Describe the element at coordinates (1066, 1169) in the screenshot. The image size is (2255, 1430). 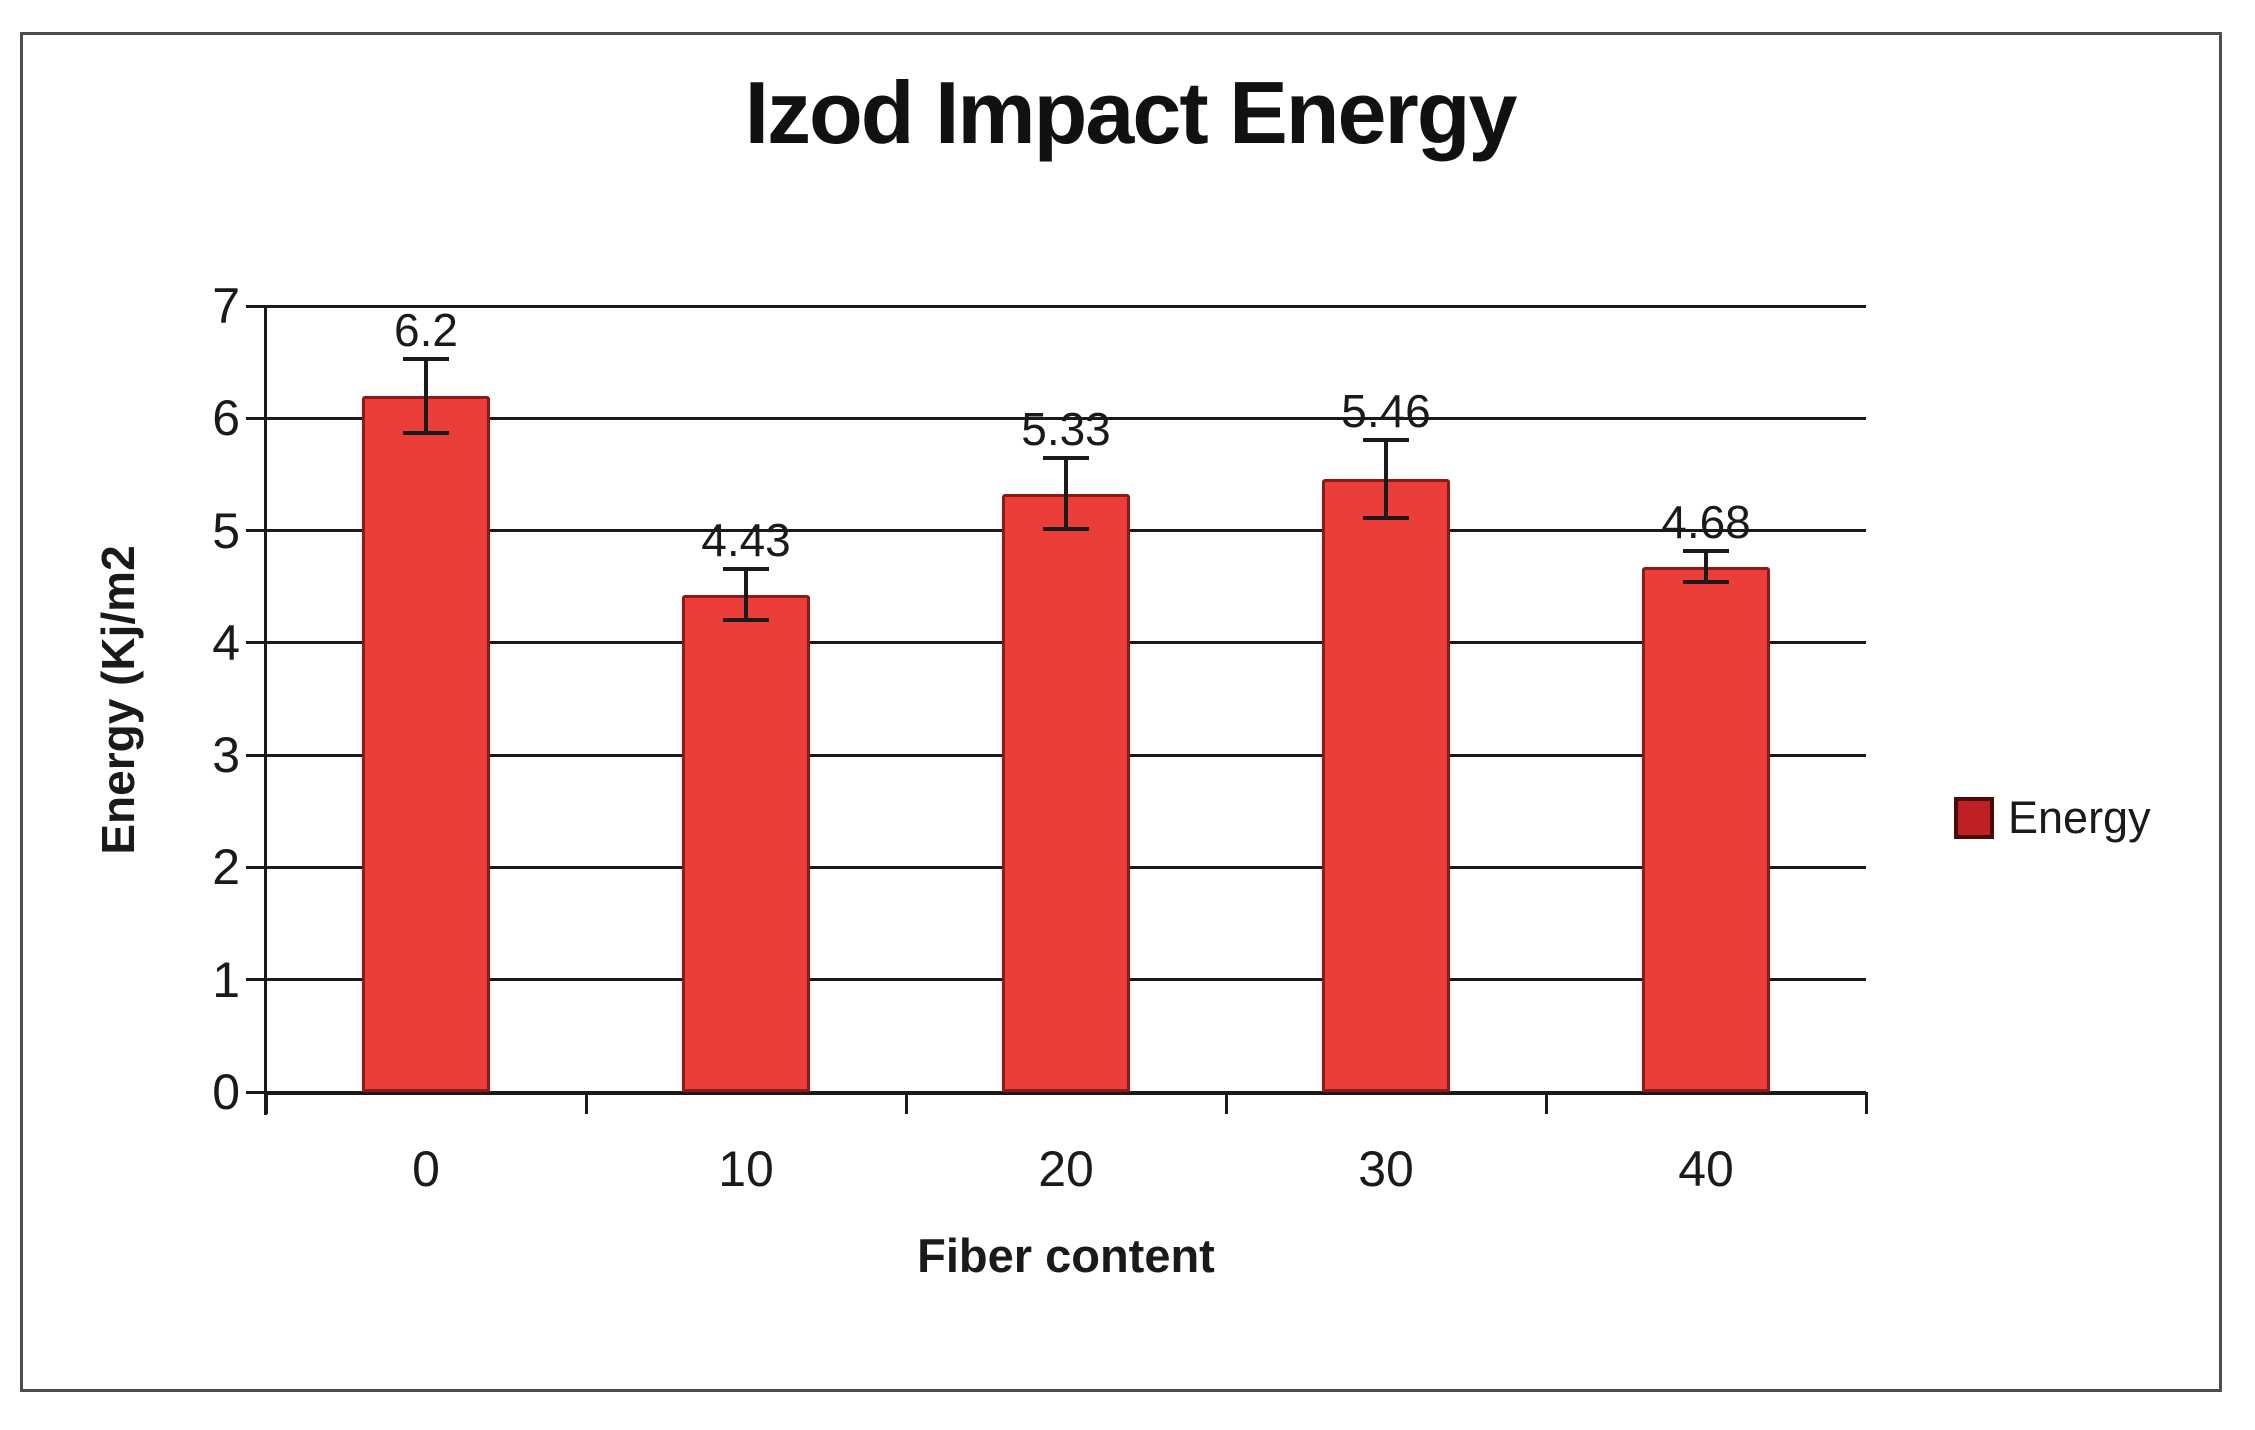
I see `x-tick-label: 20` at that location.